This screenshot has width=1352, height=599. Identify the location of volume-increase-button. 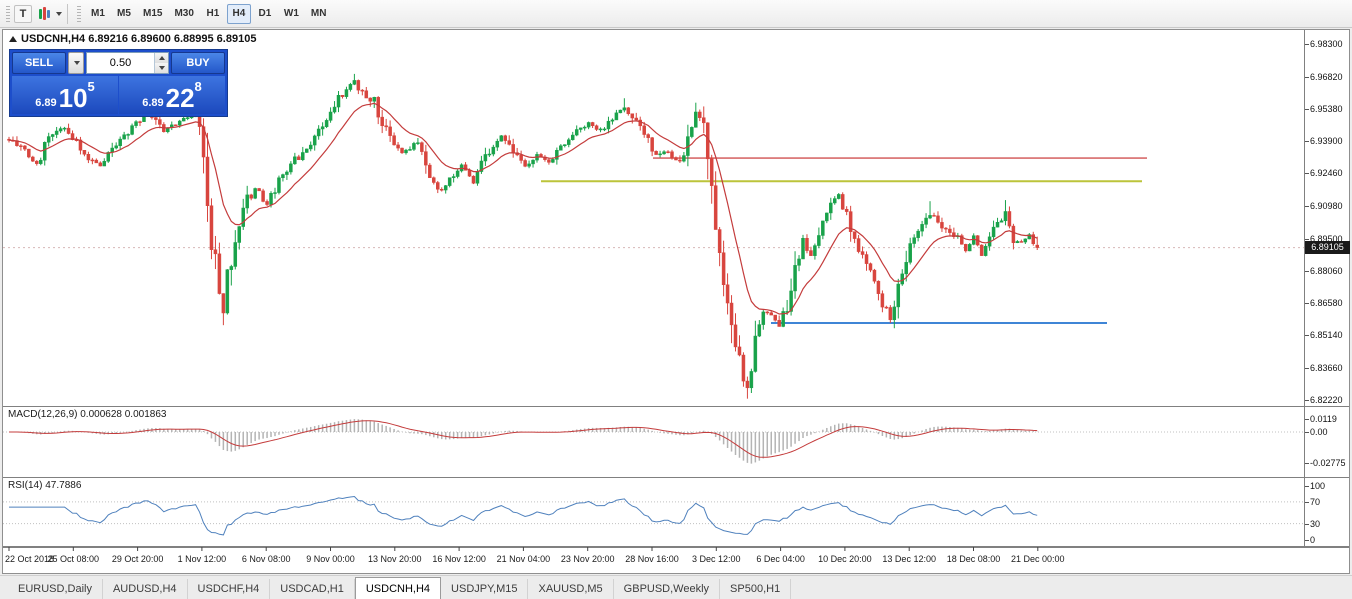
(161, 58).